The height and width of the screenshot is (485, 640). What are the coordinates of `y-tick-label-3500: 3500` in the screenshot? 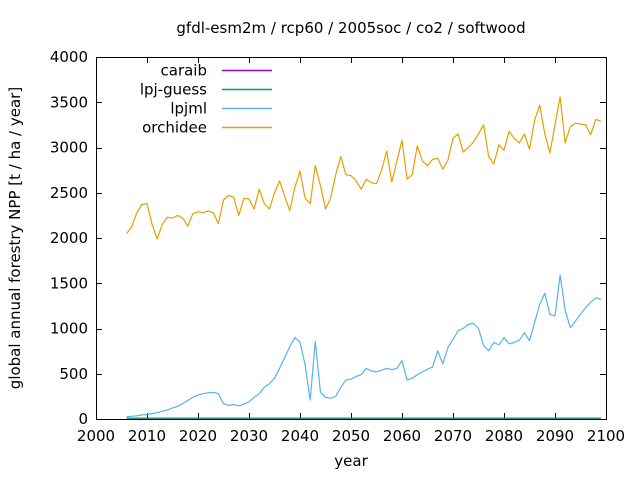 It's located at (69, 102).